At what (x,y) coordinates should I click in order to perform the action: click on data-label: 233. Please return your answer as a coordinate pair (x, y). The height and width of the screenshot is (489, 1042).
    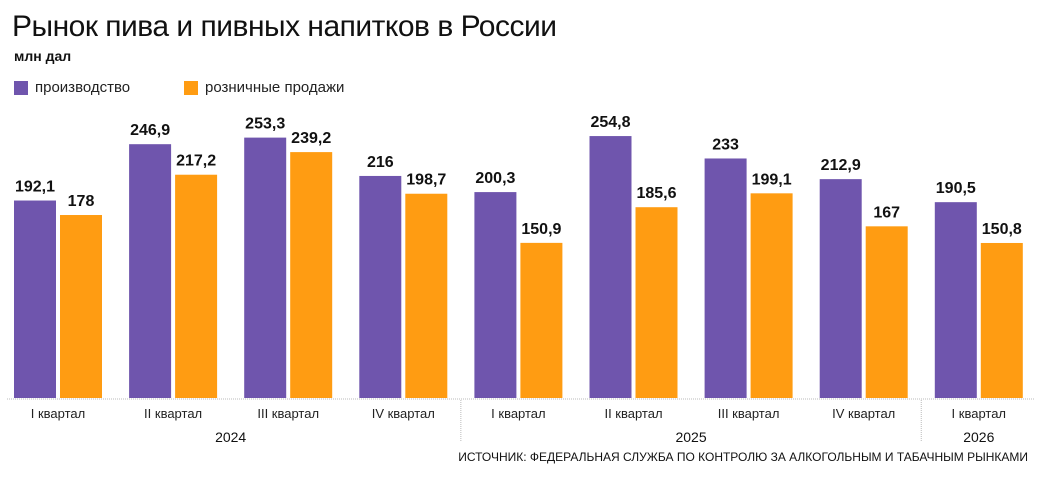
    Looking at the image, I should click on (725, 144).